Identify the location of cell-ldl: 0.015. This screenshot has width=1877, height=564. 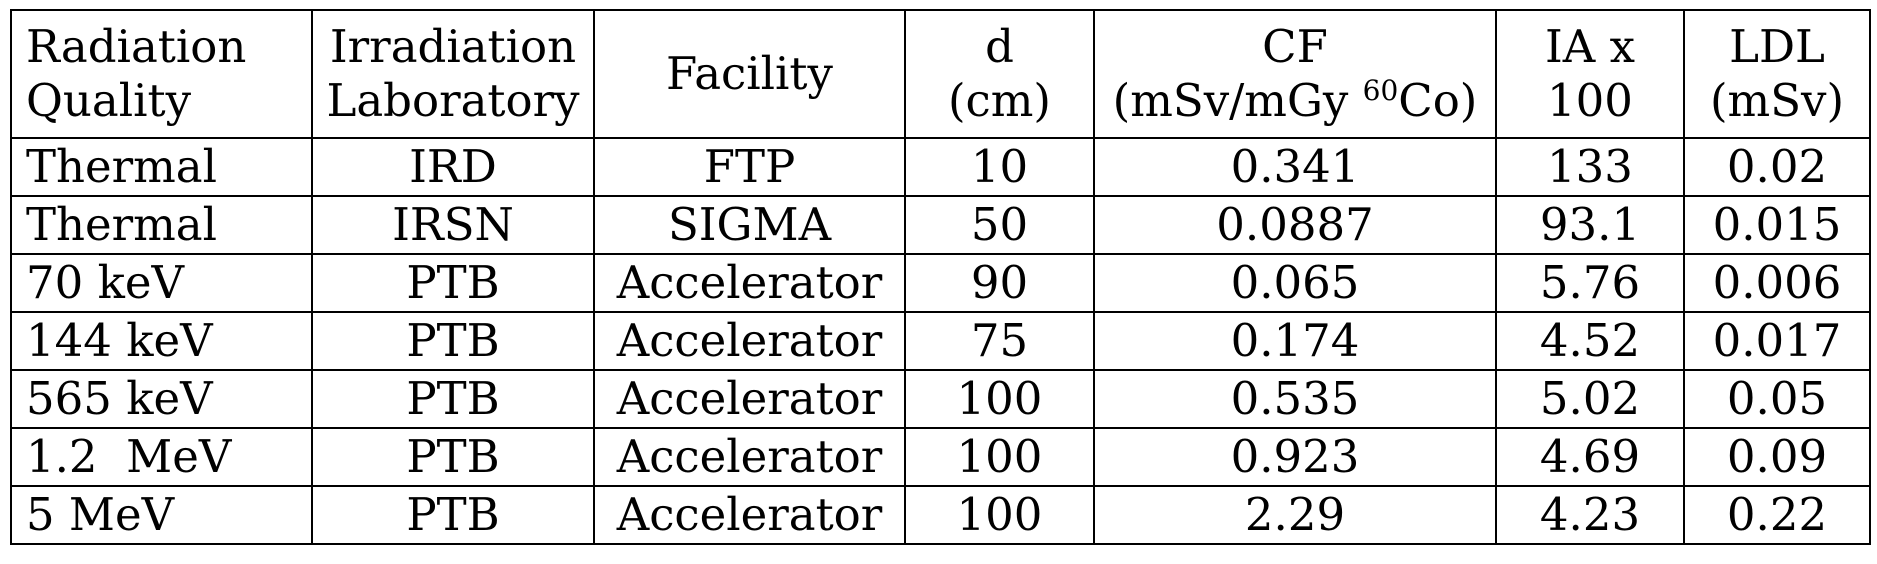
(1777, 225).